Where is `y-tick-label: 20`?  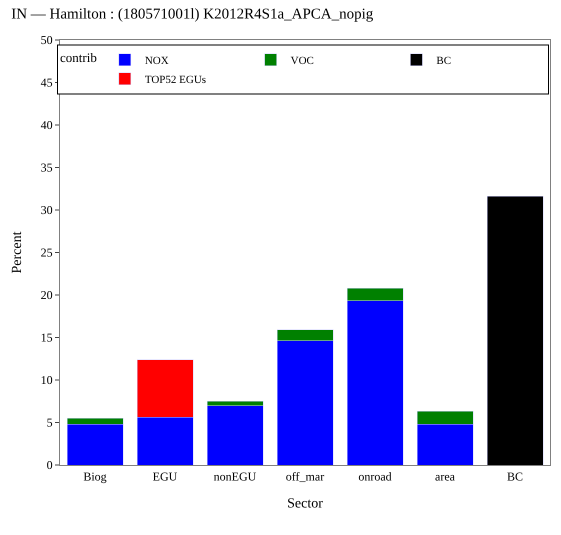 y-tick-label: 20 is located at coordinates (46, 295).